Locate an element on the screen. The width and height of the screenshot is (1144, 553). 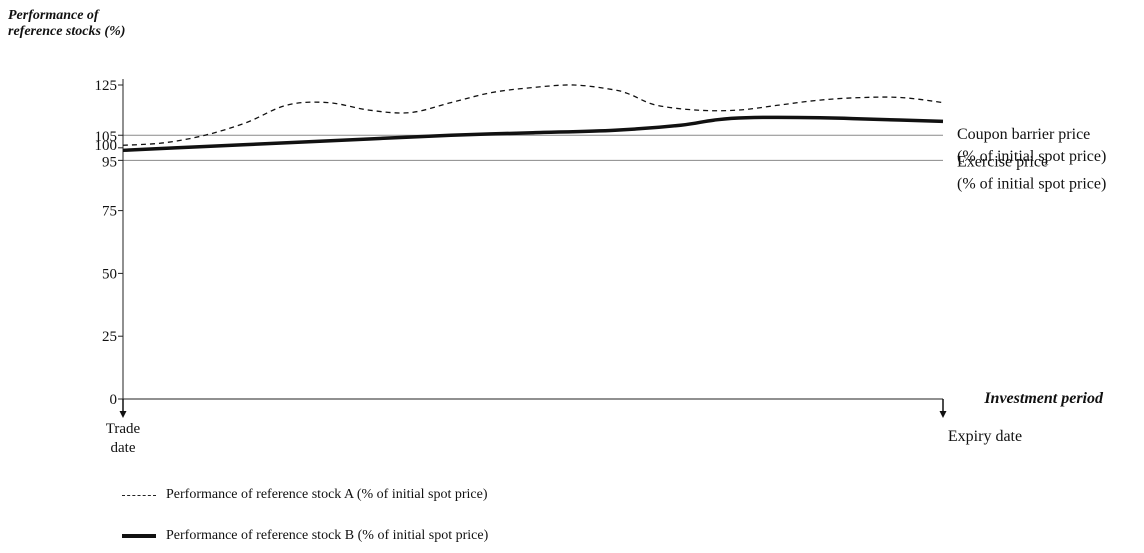
series-line-stock-b is located at coordinates (533, 134).